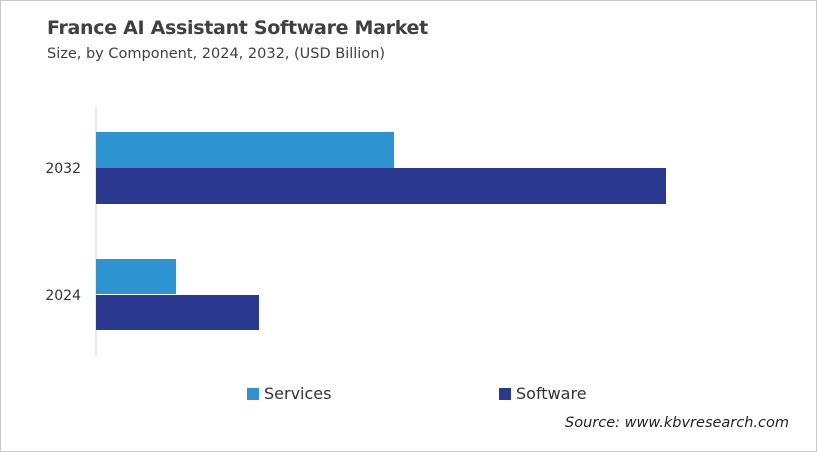 This screenshot has height=452, width=817. Describe the element at coordinates (177, 312) in the screenshot. I see `bar-software-2024` at that location.